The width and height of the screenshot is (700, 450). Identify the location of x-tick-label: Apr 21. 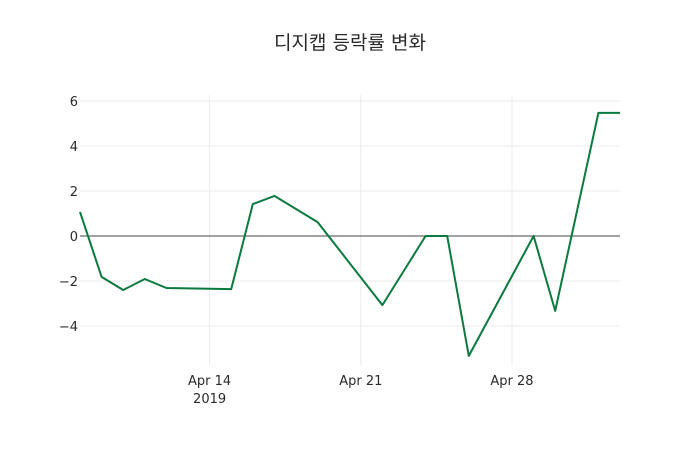
(360, 381).